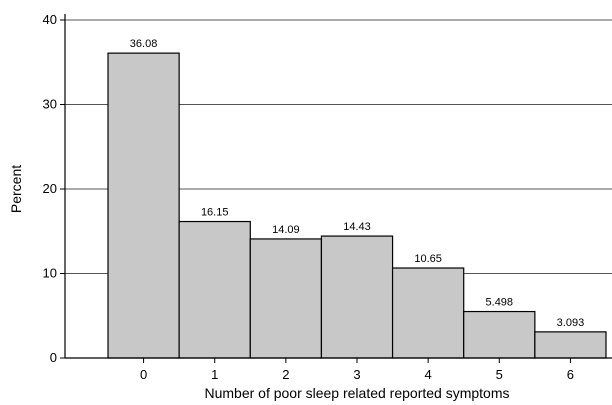  Describe the element at coordinates (144, 44) in the screenshot. I see `data-label-0: 36.08` at that location.